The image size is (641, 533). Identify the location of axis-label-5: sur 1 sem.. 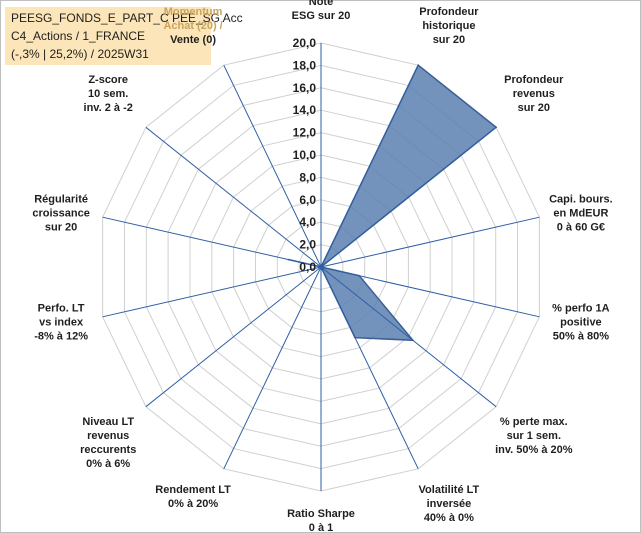
(534, 436).